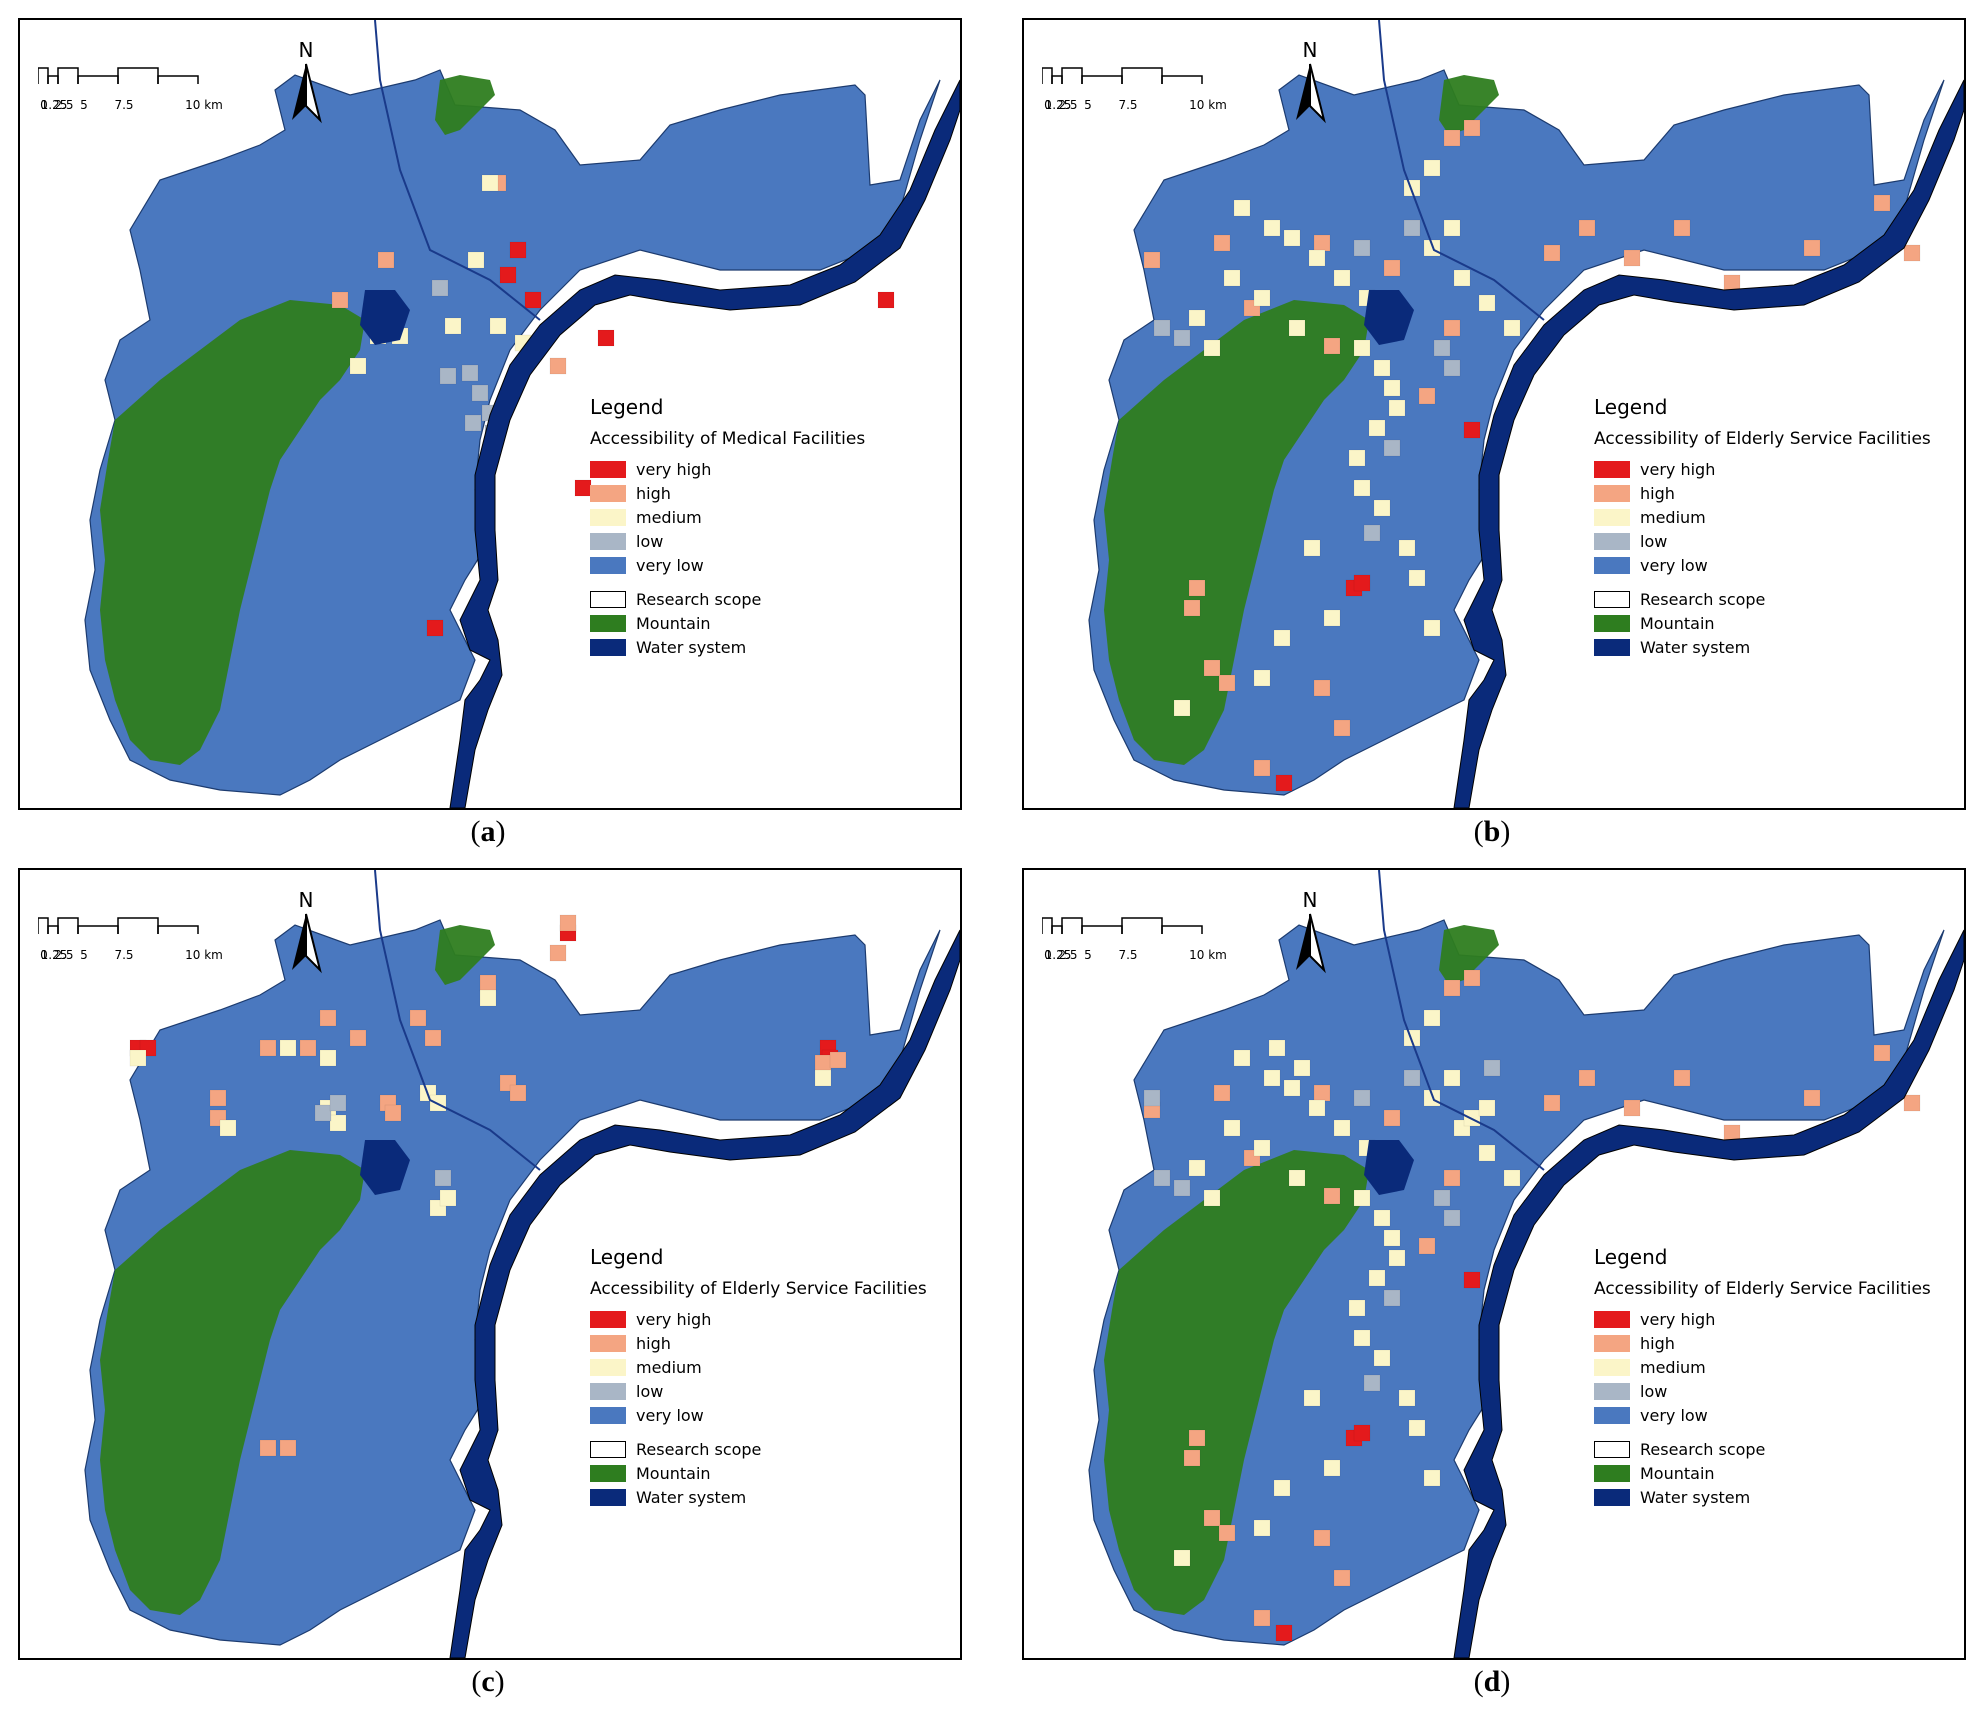 This screenshot has width=1977, height=1728. What do you see at coordinates (650, 541) in the screenshot?
I see `legend-label: low` at bounding box center [650, 541].